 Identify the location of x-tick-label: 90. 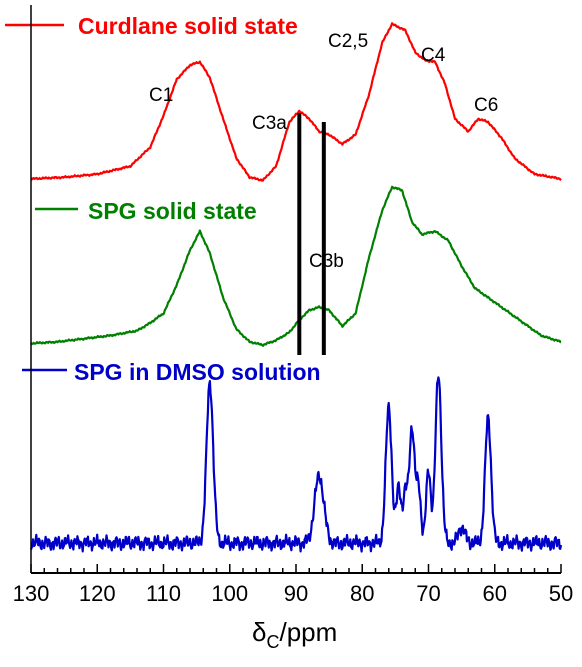
(296, 593).